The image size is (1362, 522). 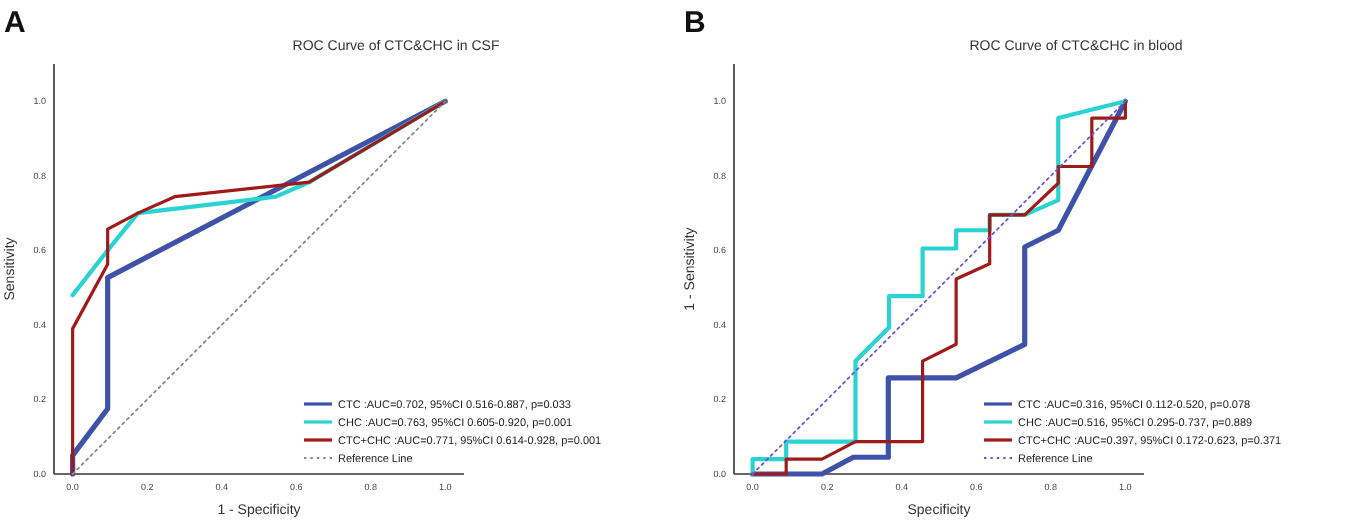 What do you see at coordinates (259, 198) in the screenshot?
I see `line-series` at bounding box center [259, 198].